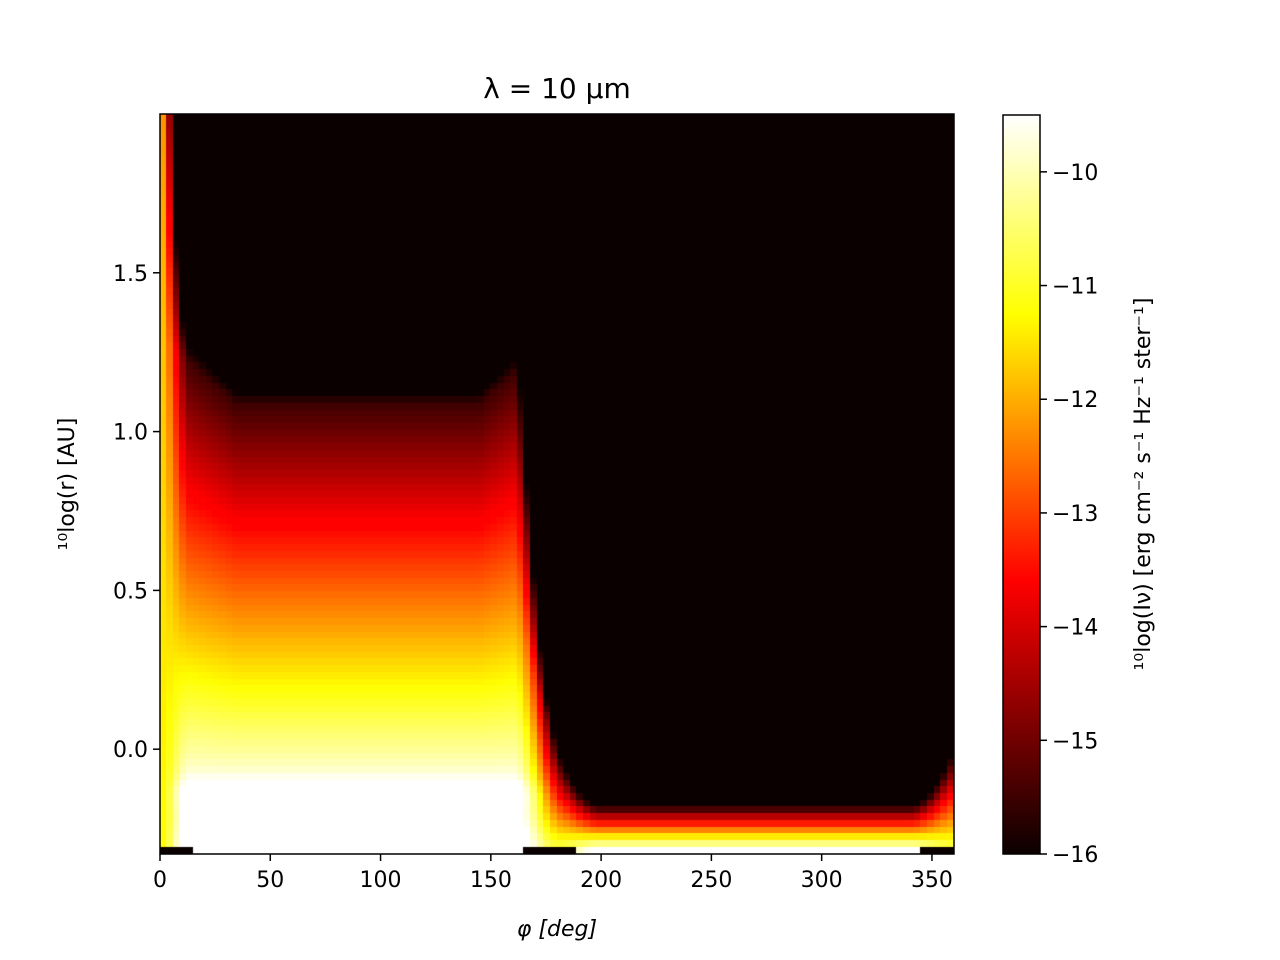 The image size is (1280, 960). I want to click on x-axis-label: φ [deg], so click(557, 929).